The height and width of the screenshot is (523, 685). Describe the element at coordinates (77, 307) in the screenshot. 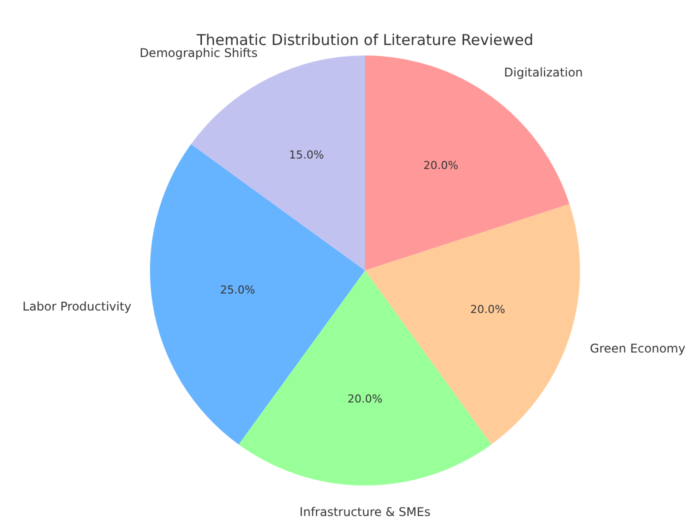

I see `slice-label: Labor Productivity` at that location.